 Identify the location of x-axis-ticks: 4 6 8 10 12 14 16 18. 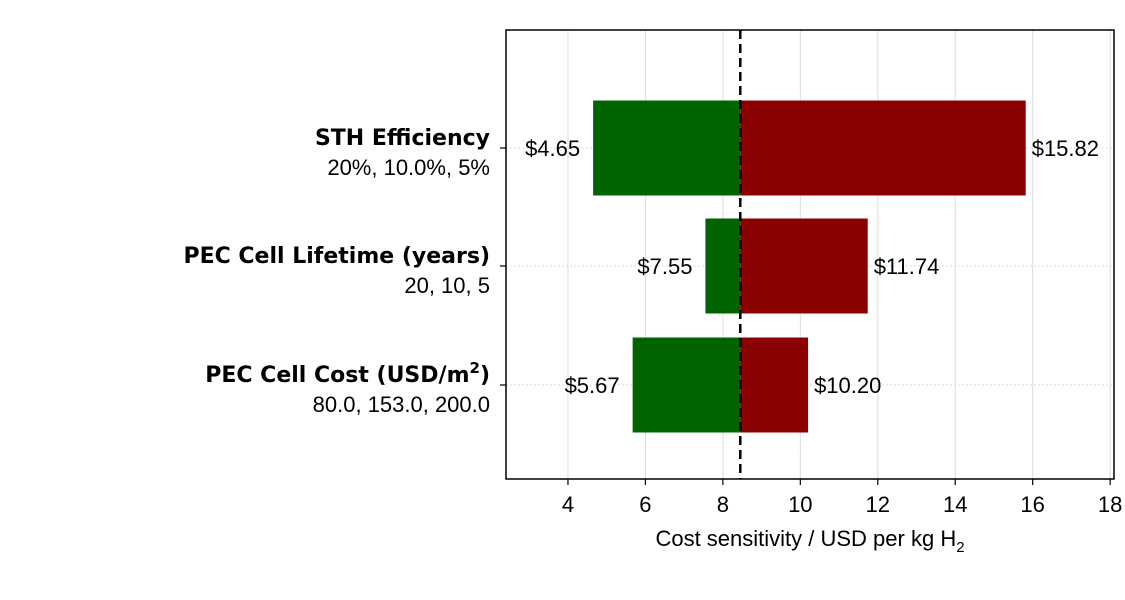
(842, 498).